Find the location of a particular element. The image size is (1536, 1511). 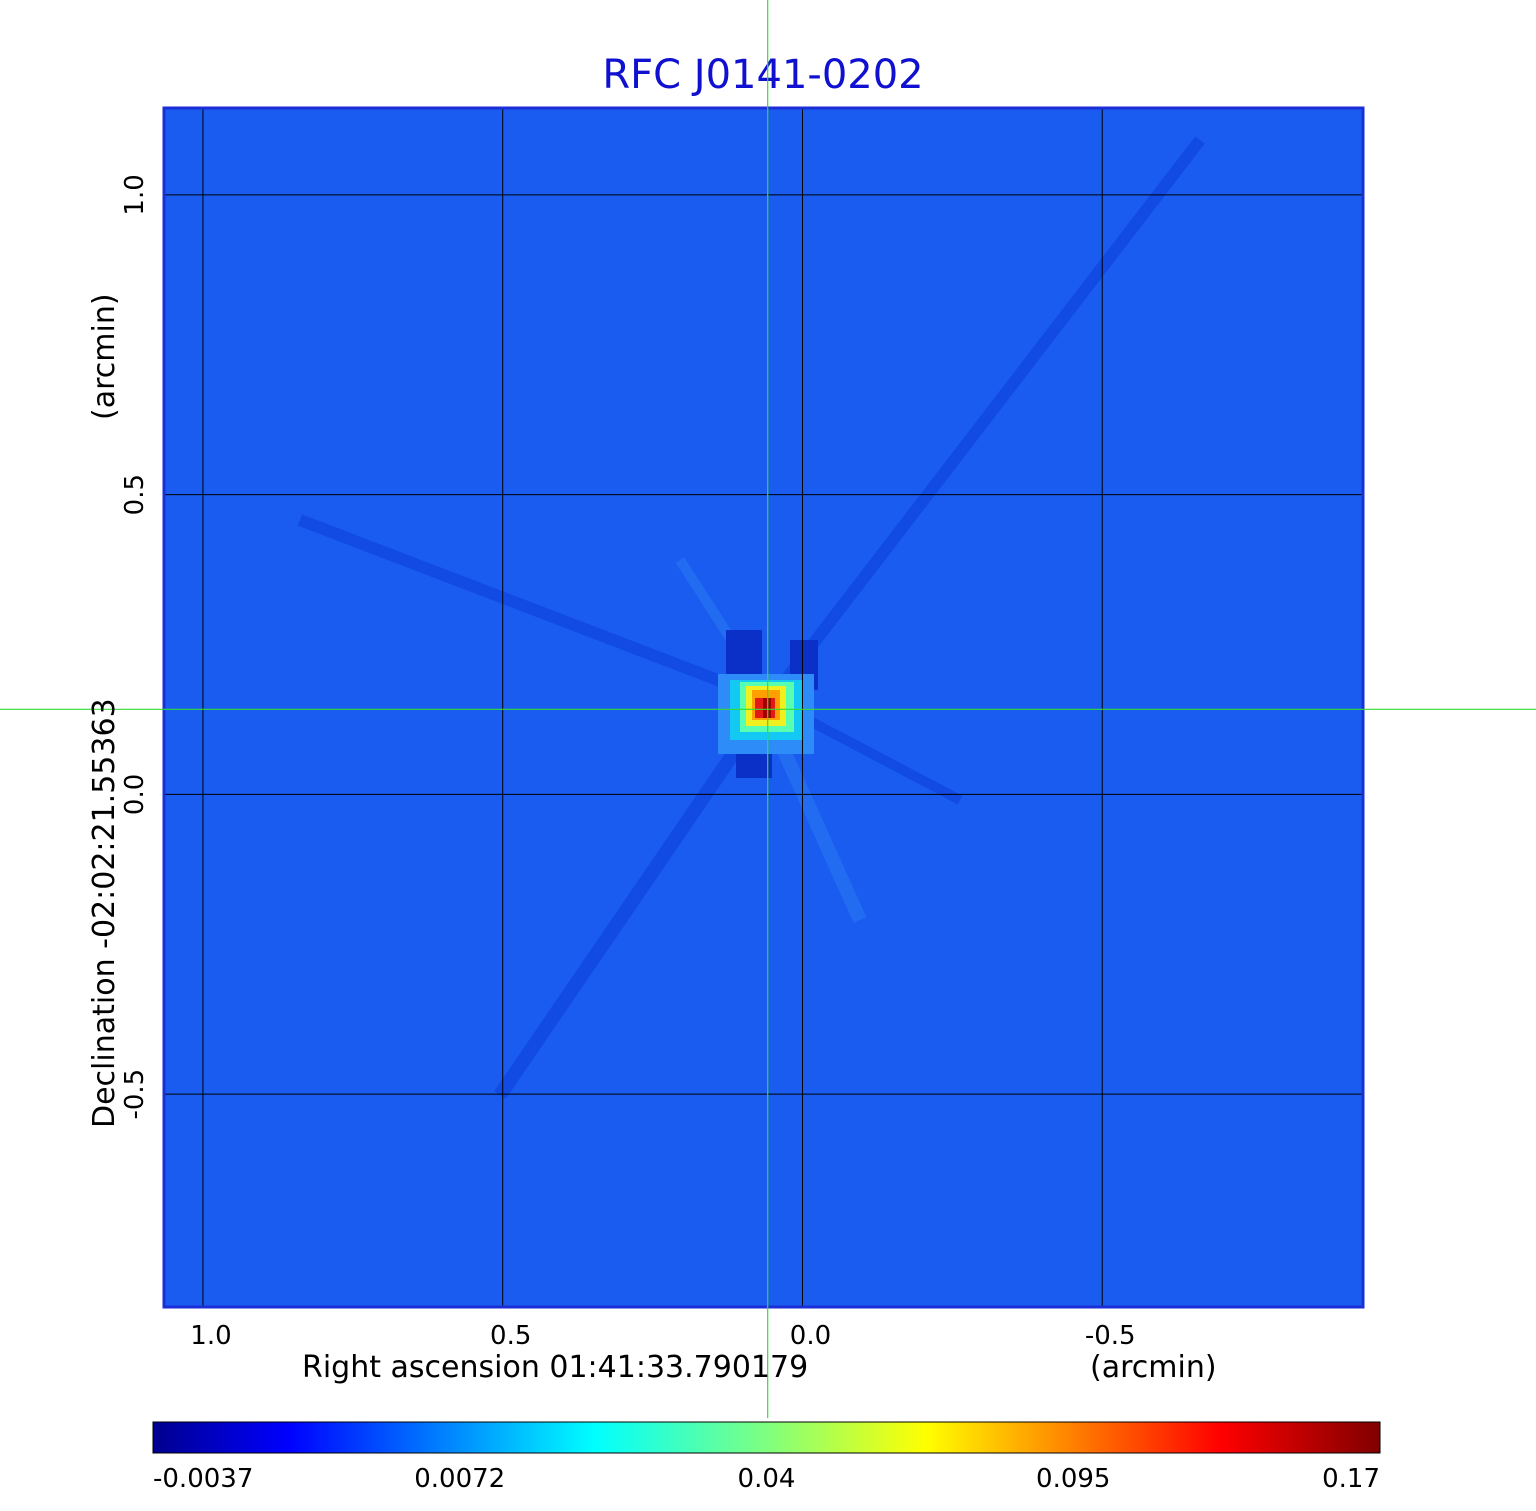

y-axis-label: Declination -02:02:21.55363 is located at coordinates (104, 913).